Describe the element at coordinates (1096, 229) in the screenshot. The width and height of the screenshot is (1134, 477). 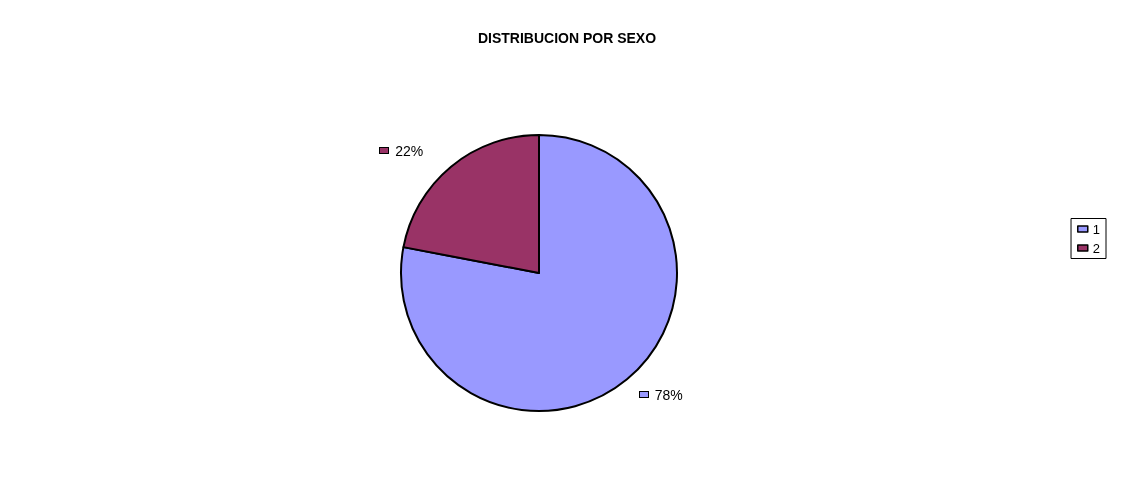
I see `legend-label: 1` at that location.